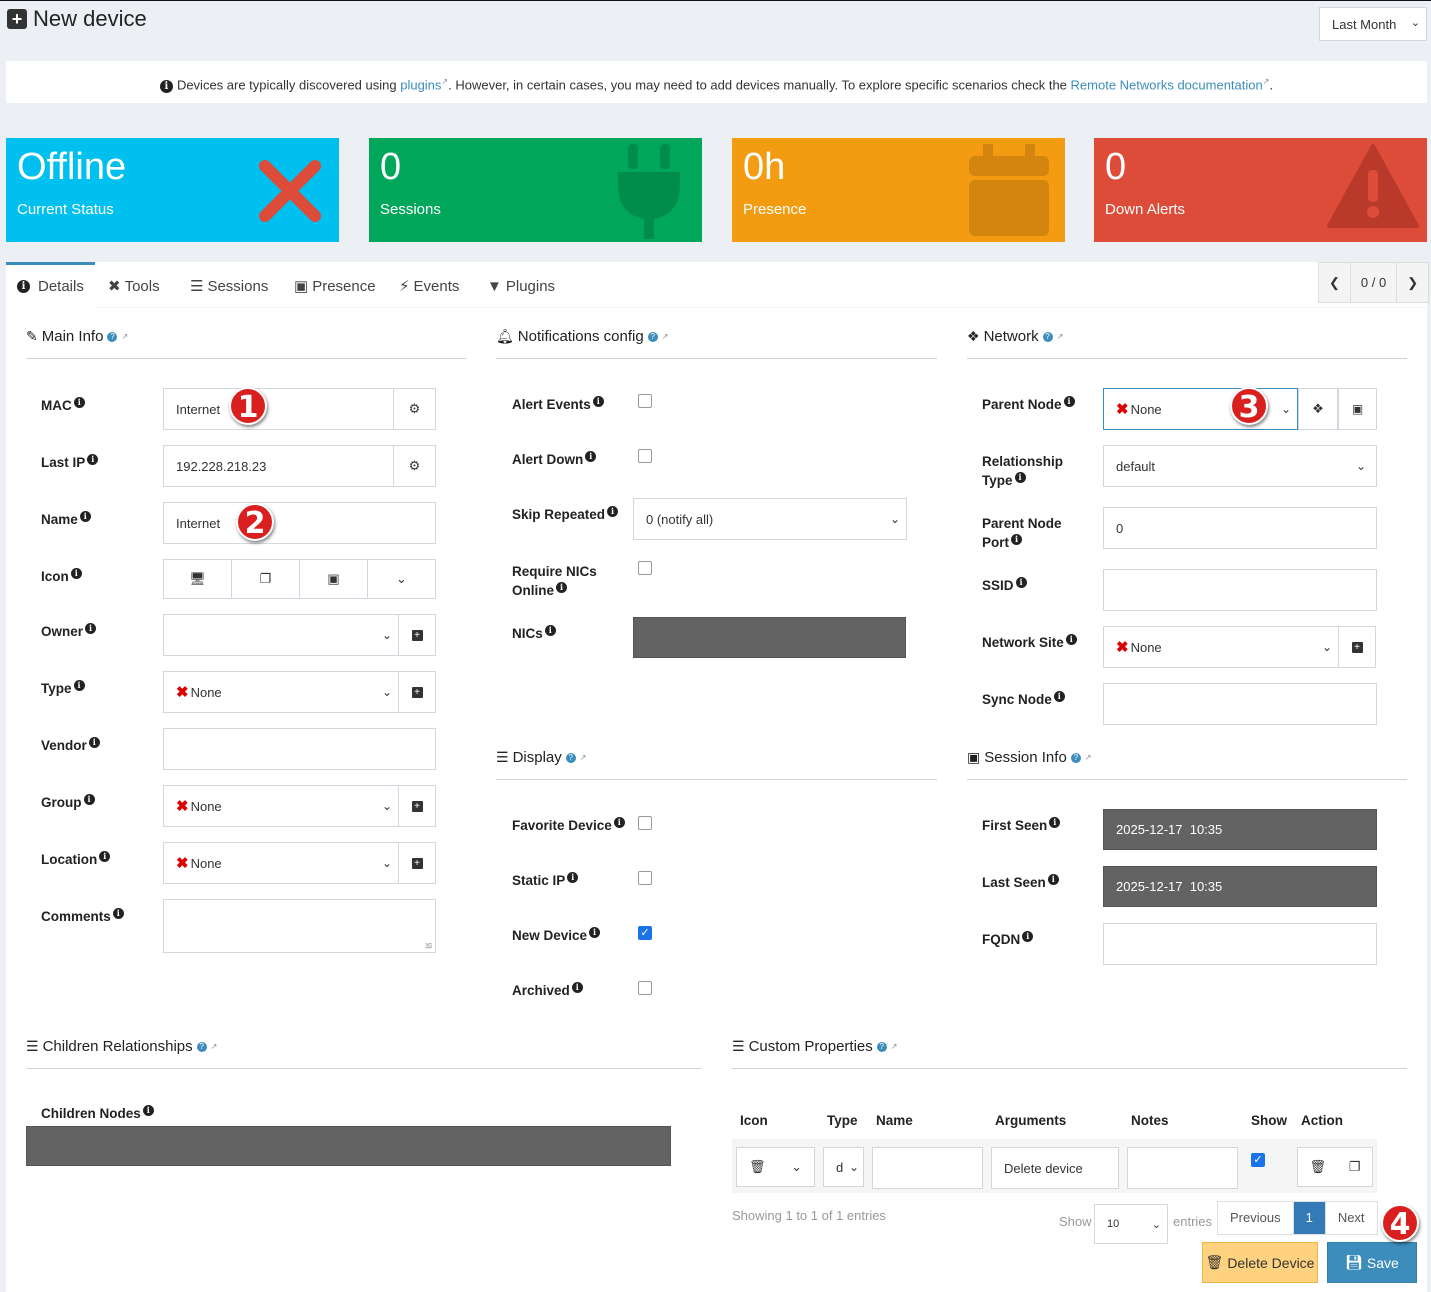 The image size is (1431, 1292). I want to click on arguments-input: Delete device, so click(1055, 1168).